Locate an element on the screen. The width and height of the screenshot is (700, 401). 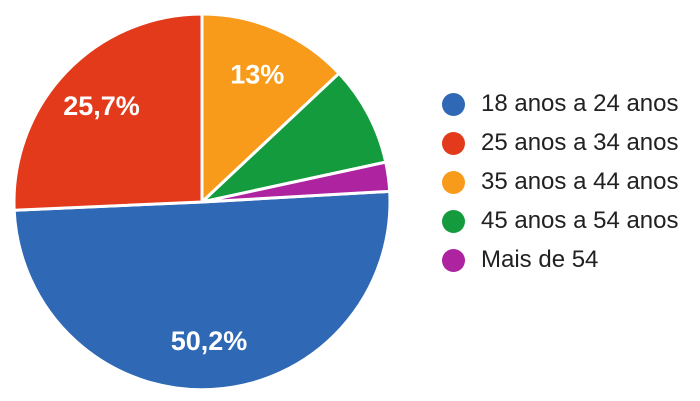
legend-swatch-purple is located at coordinates (453, 260).